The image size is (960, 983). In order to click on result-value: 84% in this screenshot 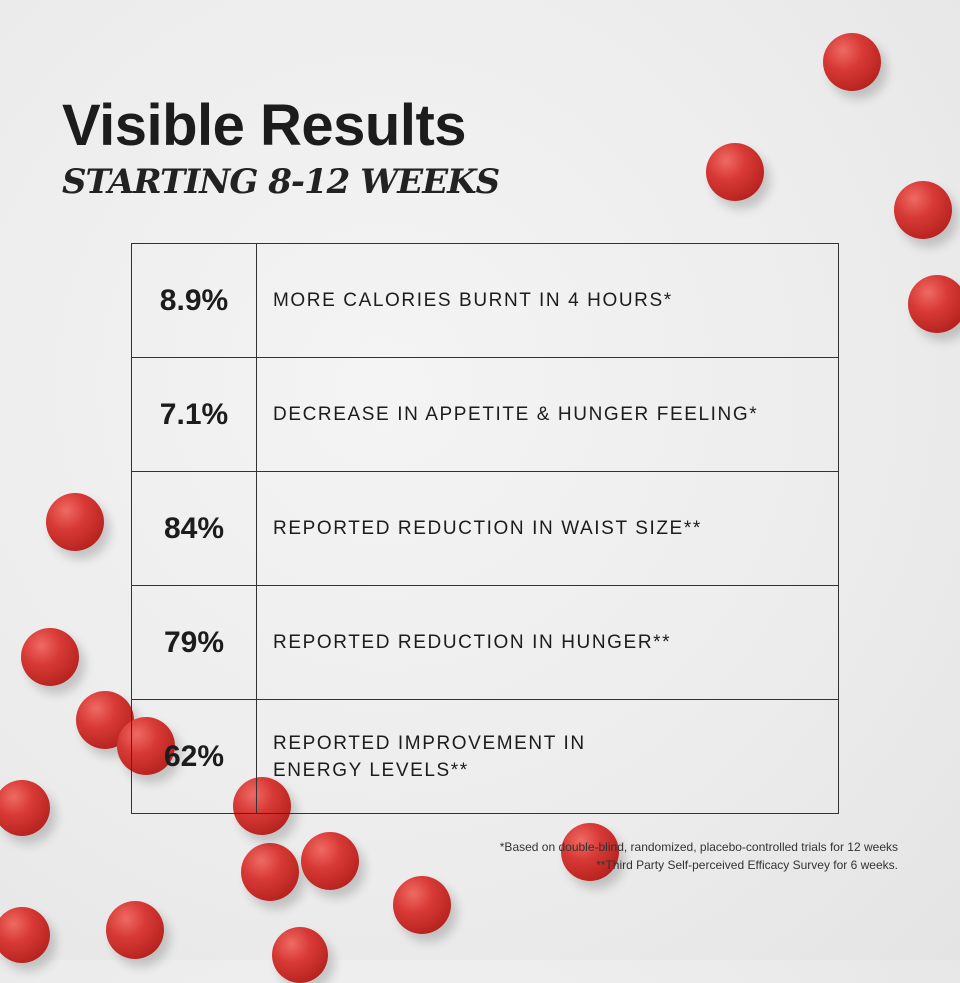, I will do `click(194, 528)`.